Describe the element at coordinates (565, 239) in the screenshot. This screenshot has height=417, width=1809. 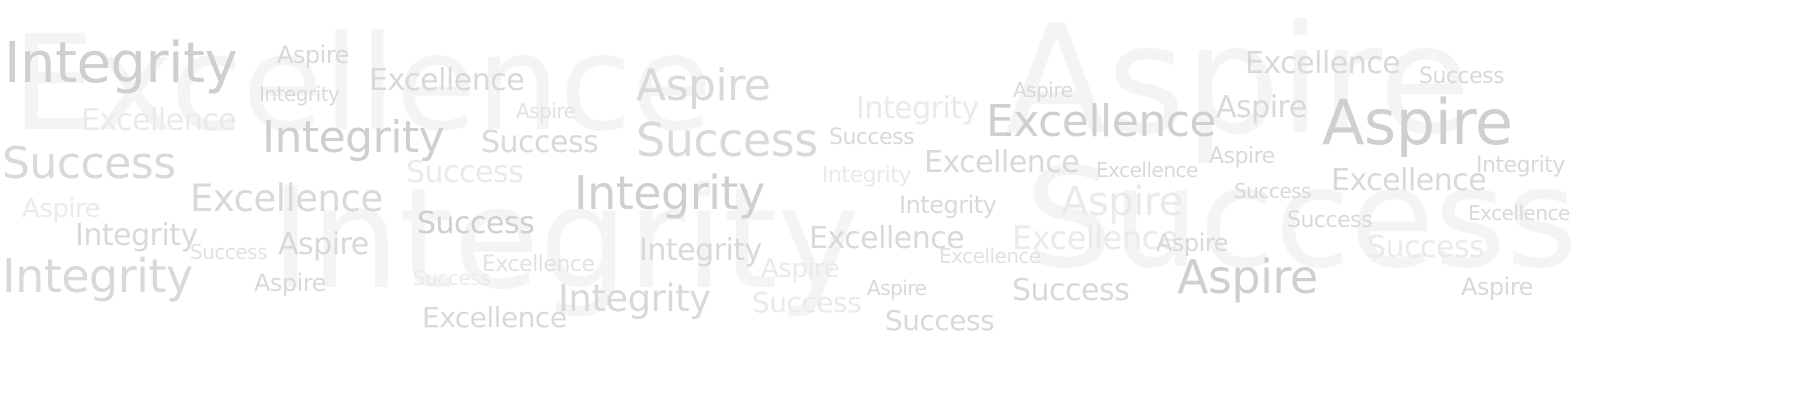
I see `bg-word-integrity: Integrity` at that location.